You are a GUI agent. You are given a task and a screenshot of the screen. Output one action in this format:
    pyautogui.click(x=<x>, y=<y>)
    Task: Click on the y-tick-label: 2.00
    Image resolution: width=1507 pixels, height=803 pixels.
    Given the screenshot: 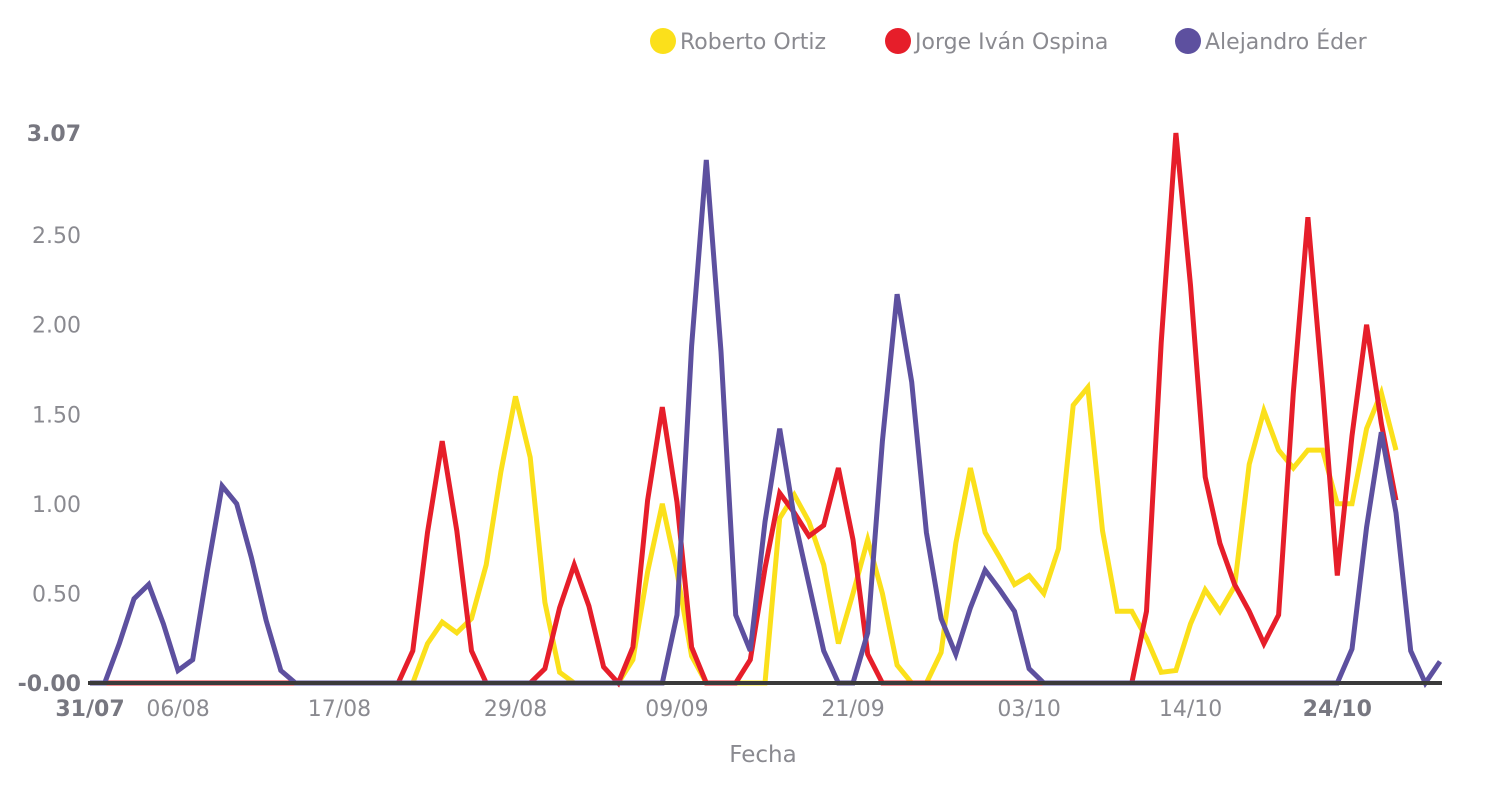 What is the action you would take?
    pyautogui.click(x=56, y=326)
    